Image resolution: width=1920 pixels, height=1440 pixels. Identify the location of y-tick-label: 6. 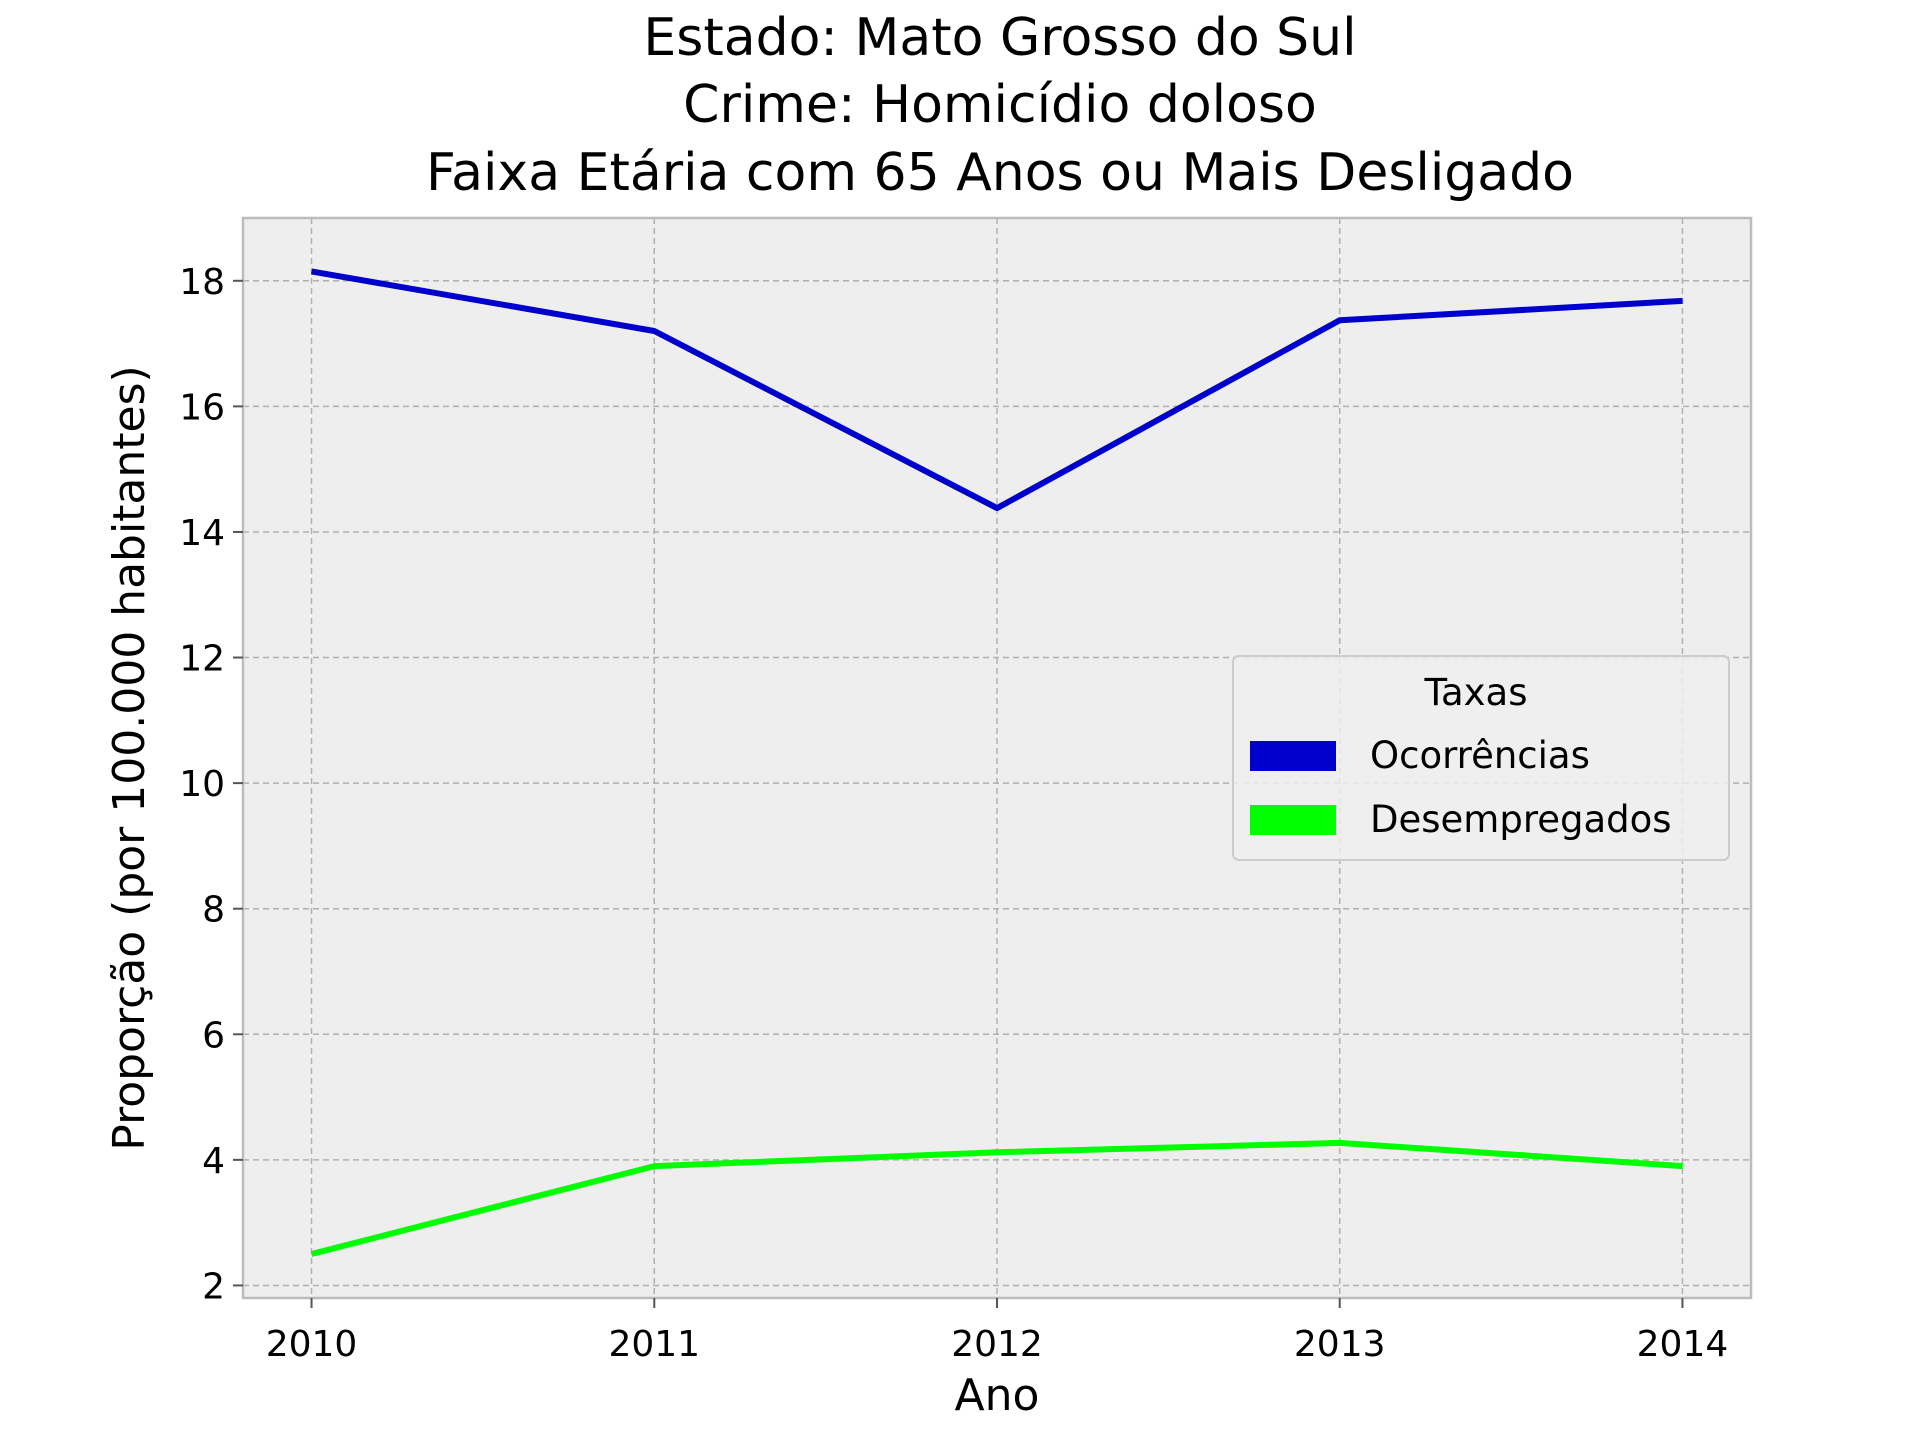
(213, 1035).